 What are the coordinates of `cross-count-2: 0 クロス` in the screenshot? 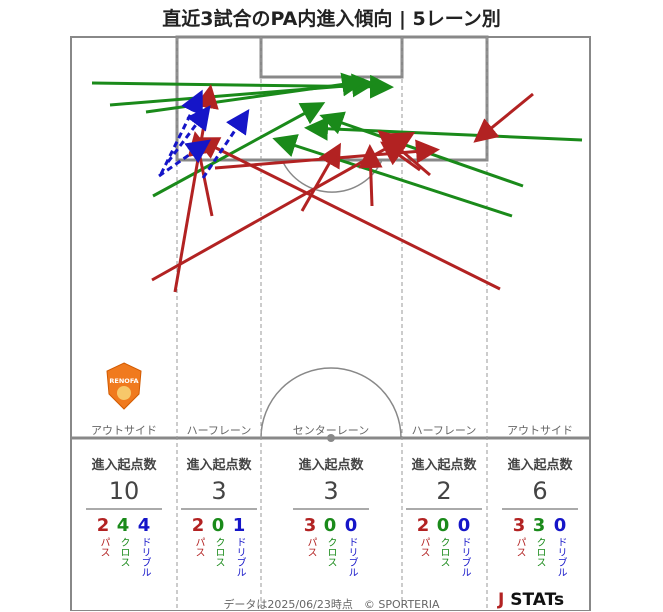 It's located at (330, 541).